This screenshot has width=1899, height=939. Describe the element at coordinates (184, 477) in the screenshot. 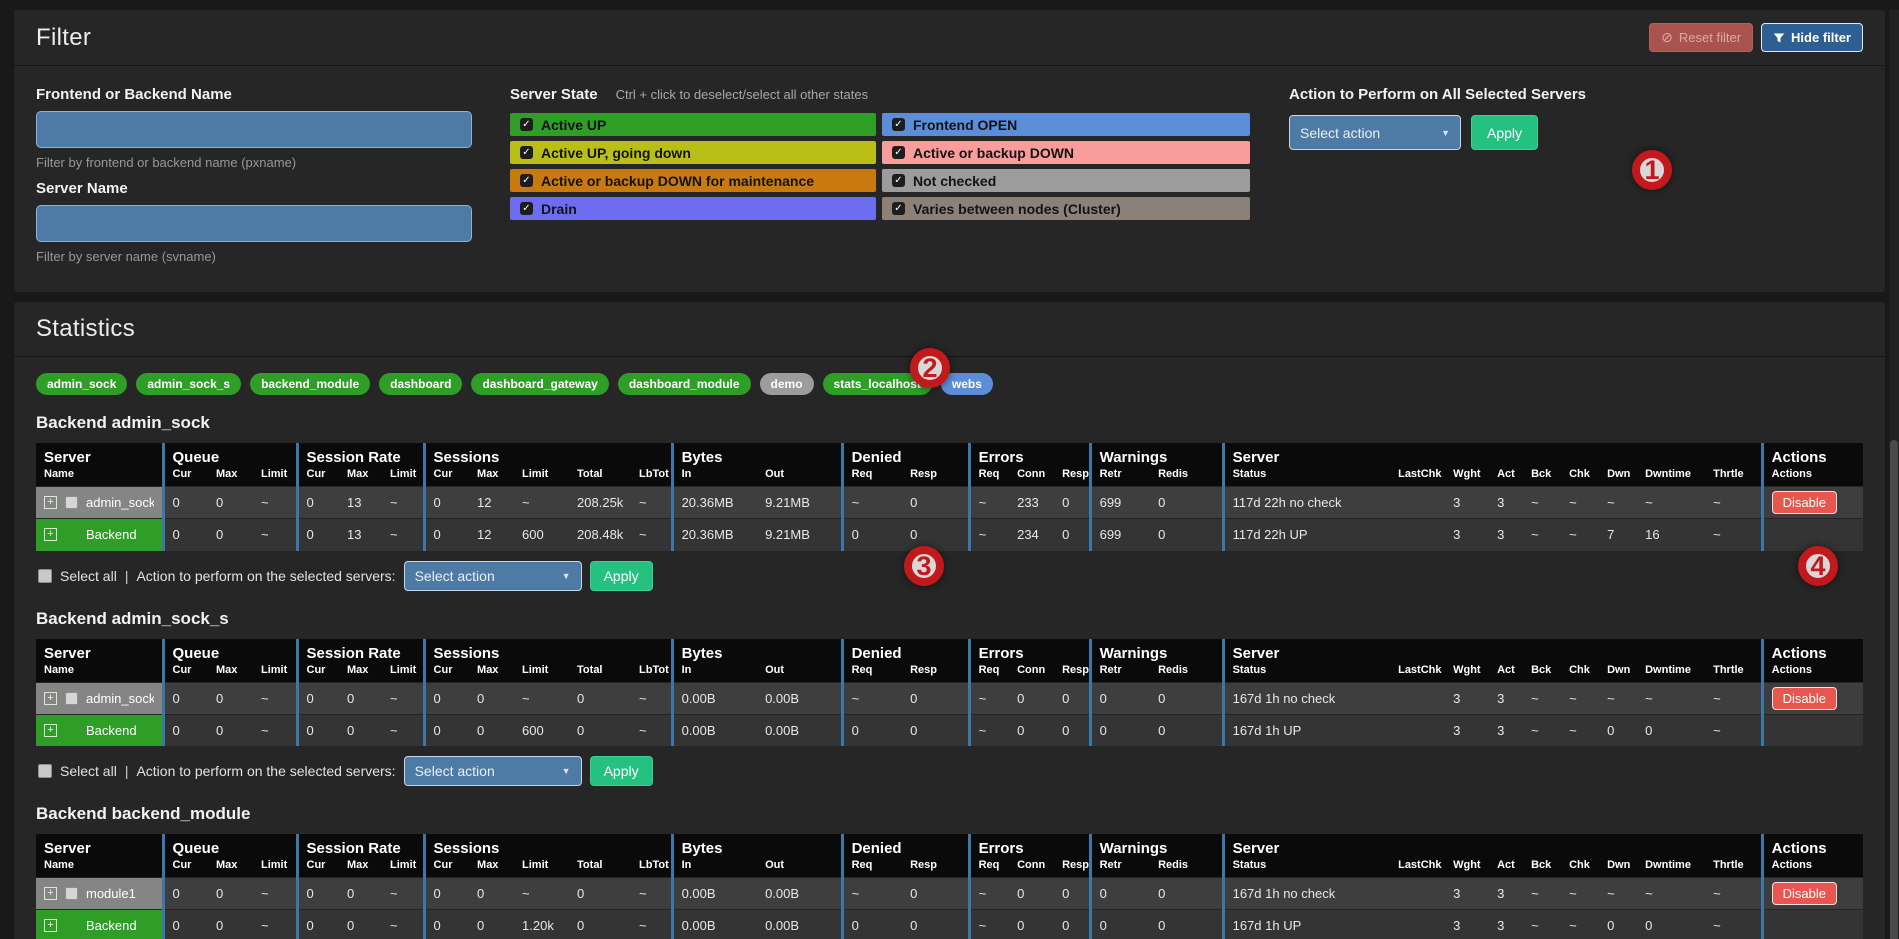

I see `column-queue-cur: Cur` at that location.